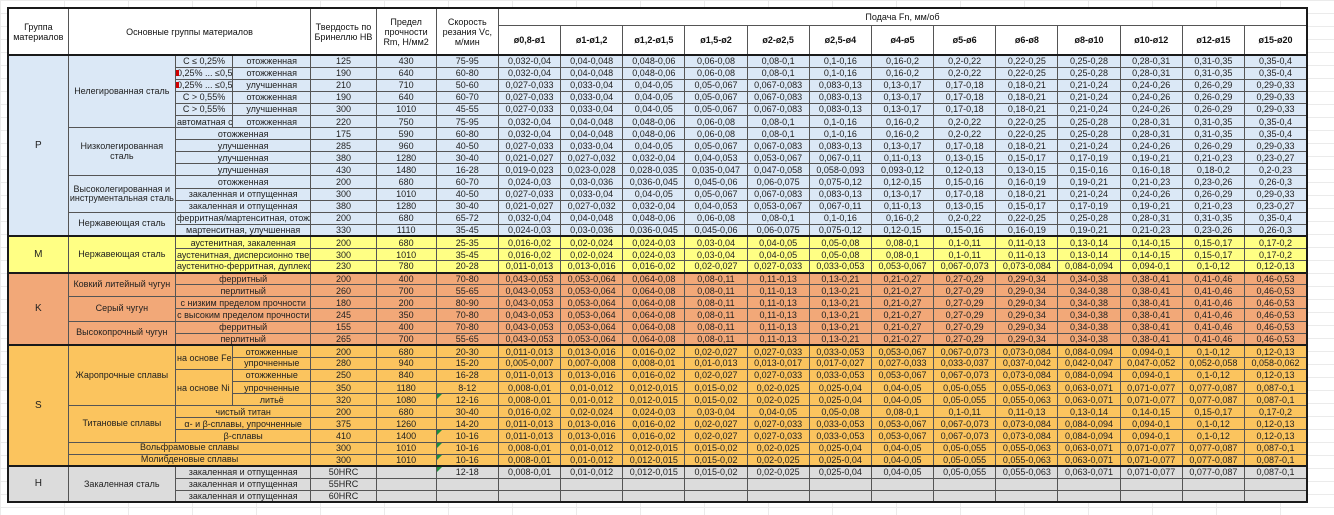 This screenshot has height=515, width=1334. What do you see at coordinates (1275, 97) in the screenshot?
I see `feed-cell: 0,29-0,33` at bounding box center [1275, 97].